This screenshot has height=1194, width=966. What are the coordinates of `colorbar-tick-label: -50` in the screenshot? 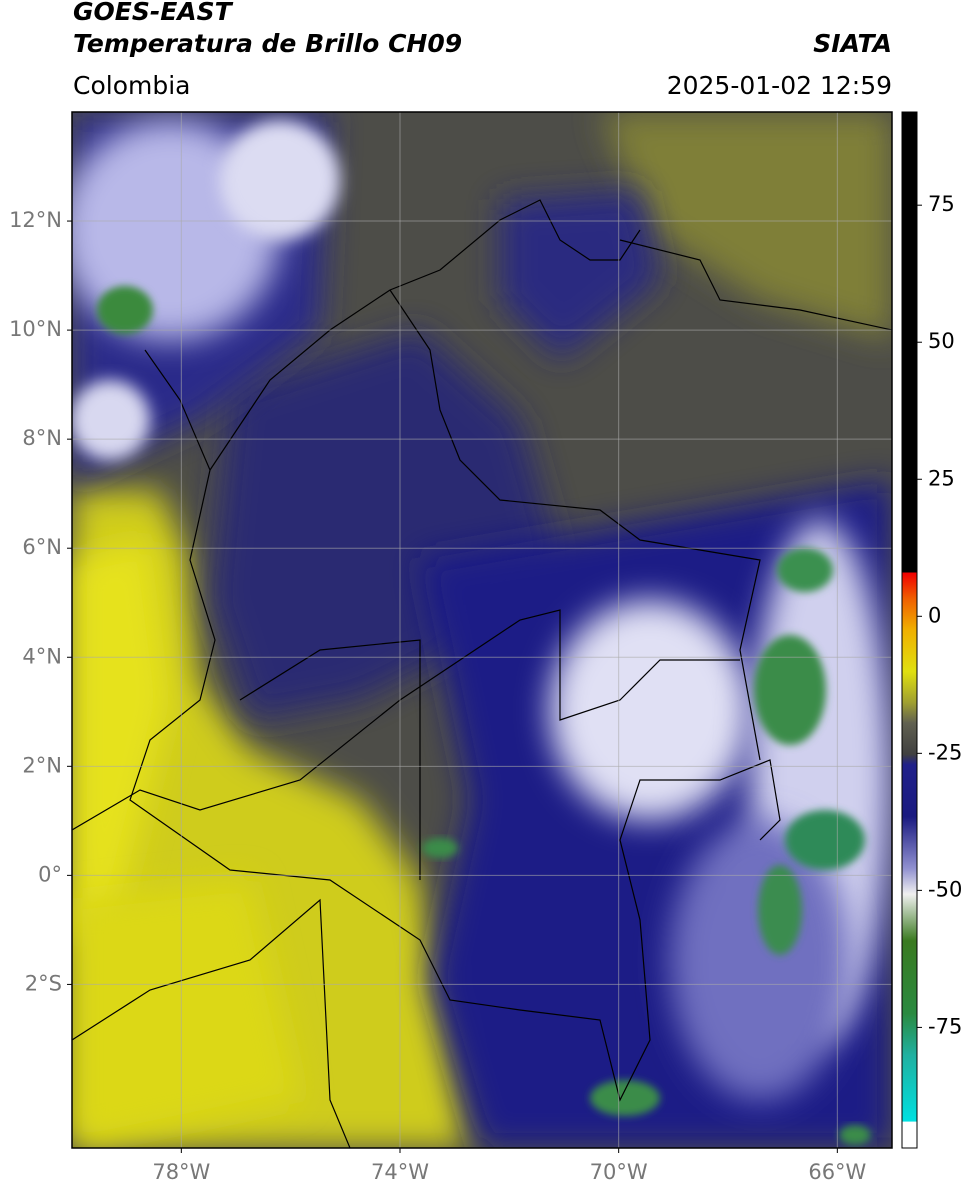 It's located at (945, 889).